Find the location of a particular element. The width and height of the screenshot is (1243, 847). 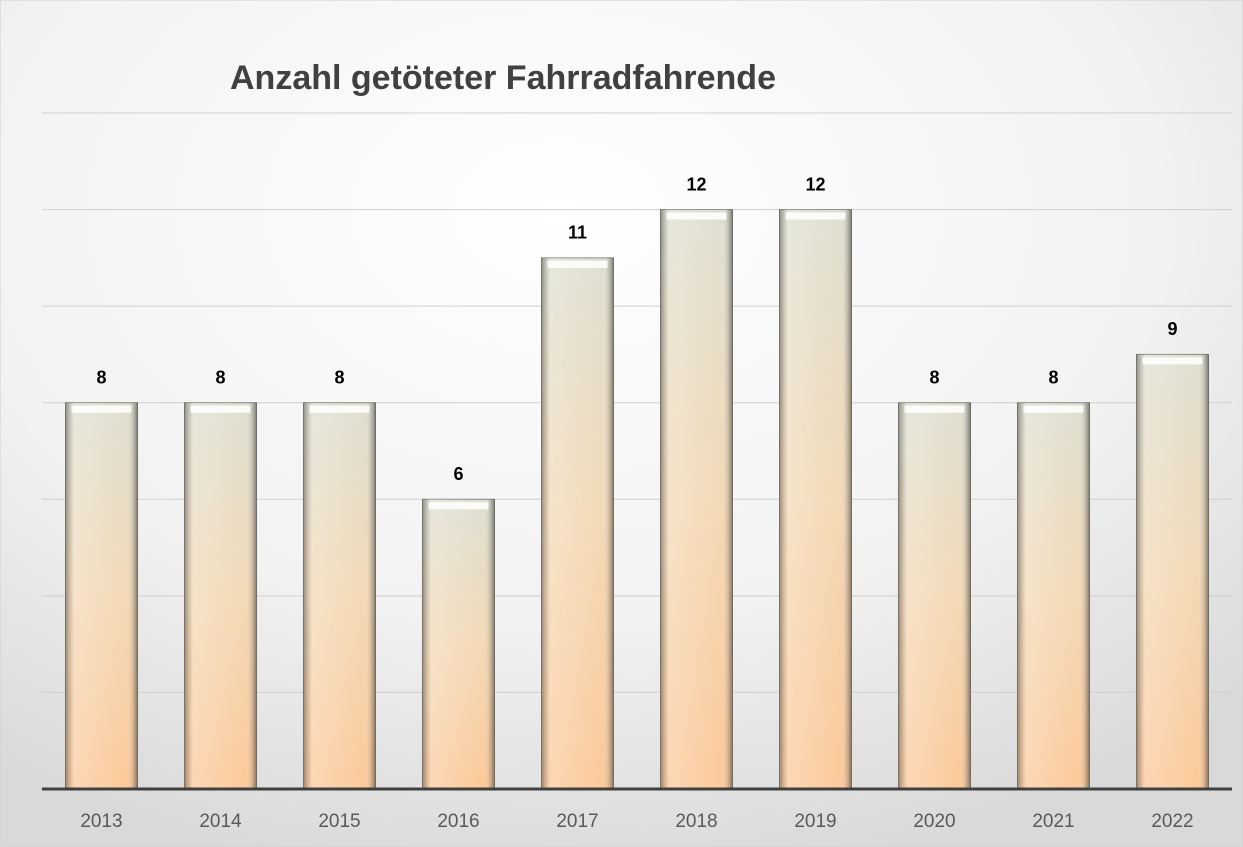

x-tick-label: 2022 is located at coordinates (1172, 821).